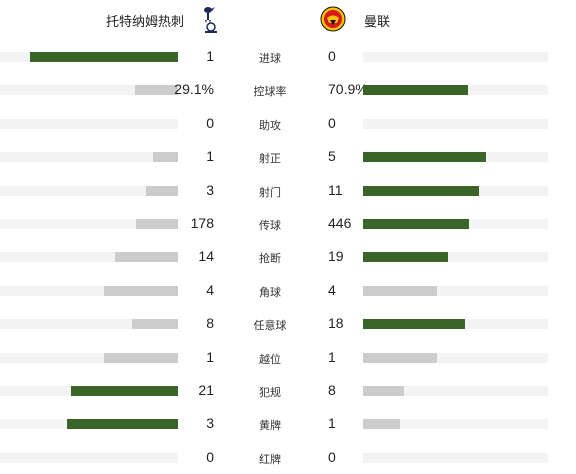  Describe the element at coordinates (377, 21) in the screenshot. I see `away-team-name: 曼联` at that location.